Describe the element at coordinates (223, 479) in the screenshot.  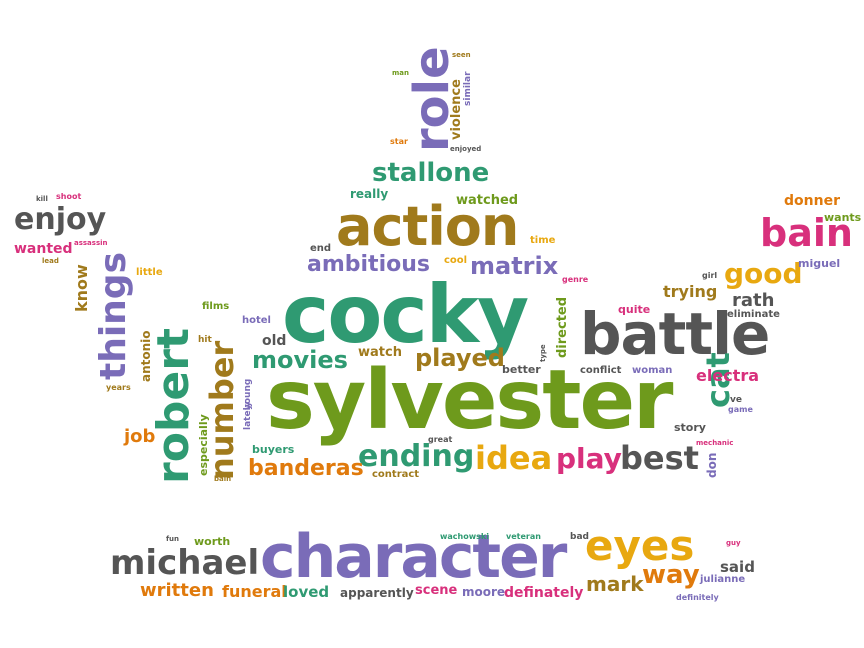
I see `word-bain-small: bain` at that location.